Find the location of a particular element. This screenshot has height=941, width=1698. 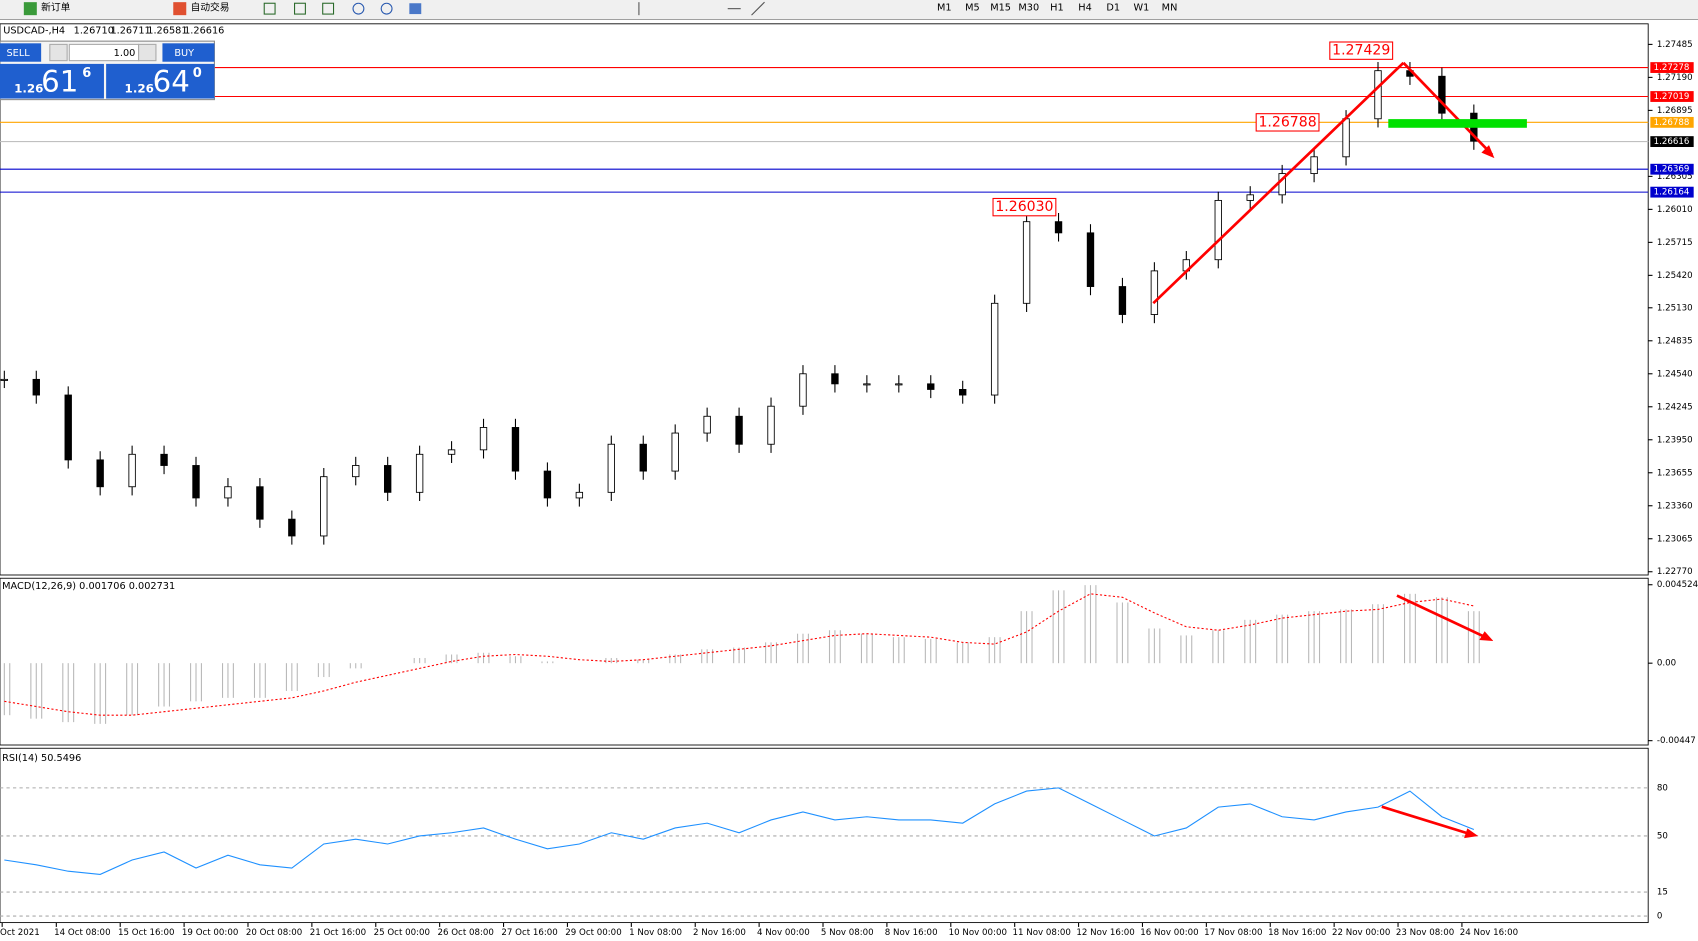

rsi-label: RSI(14) 50.5496 is located at coordinates (41, 758).